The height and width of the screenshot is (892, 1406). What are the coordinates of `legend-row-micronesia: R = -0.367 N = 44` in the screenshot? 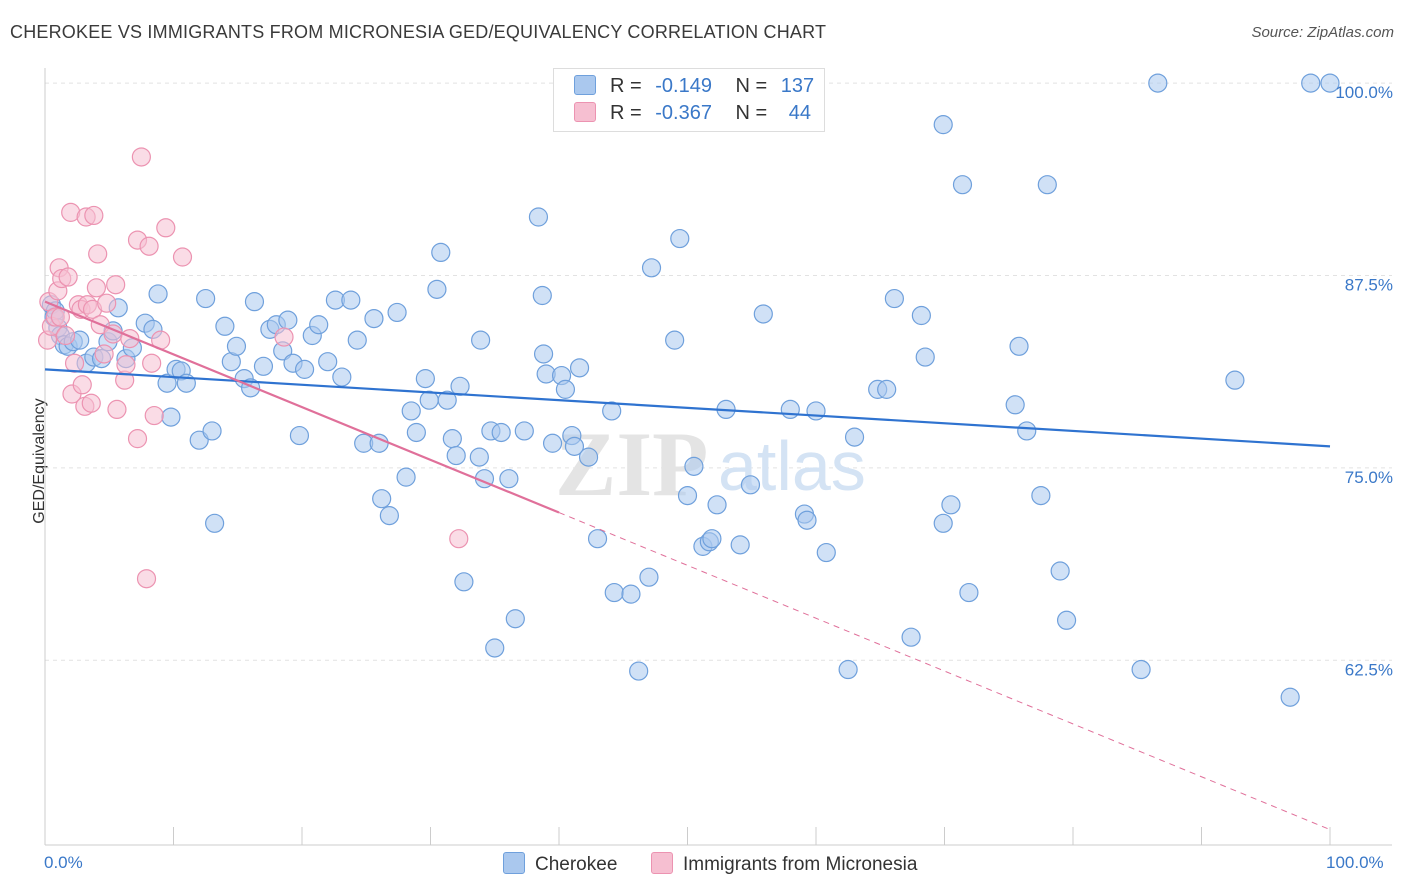 It's located at (692, 113).